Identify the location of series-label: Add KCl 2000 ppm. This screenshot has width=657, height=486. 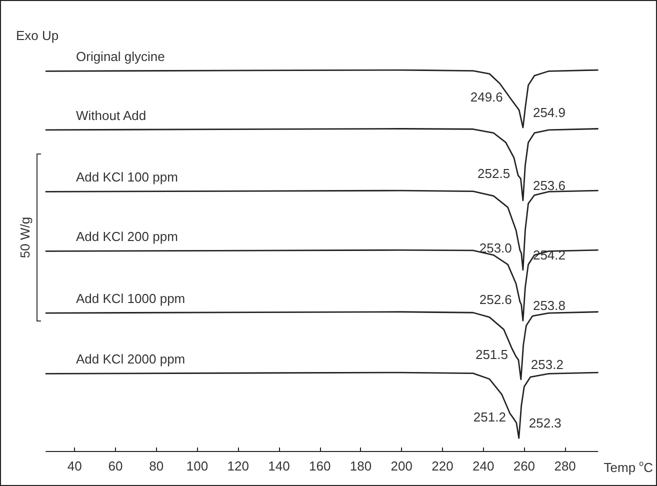
(131, 359).